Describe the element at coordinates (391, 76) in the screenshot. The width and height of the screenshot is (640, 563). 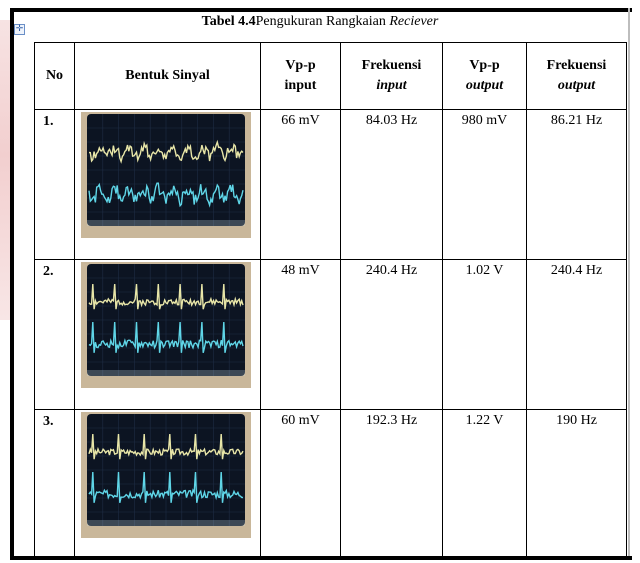
I see `header-freq-input: Frekuensi input` at that location.